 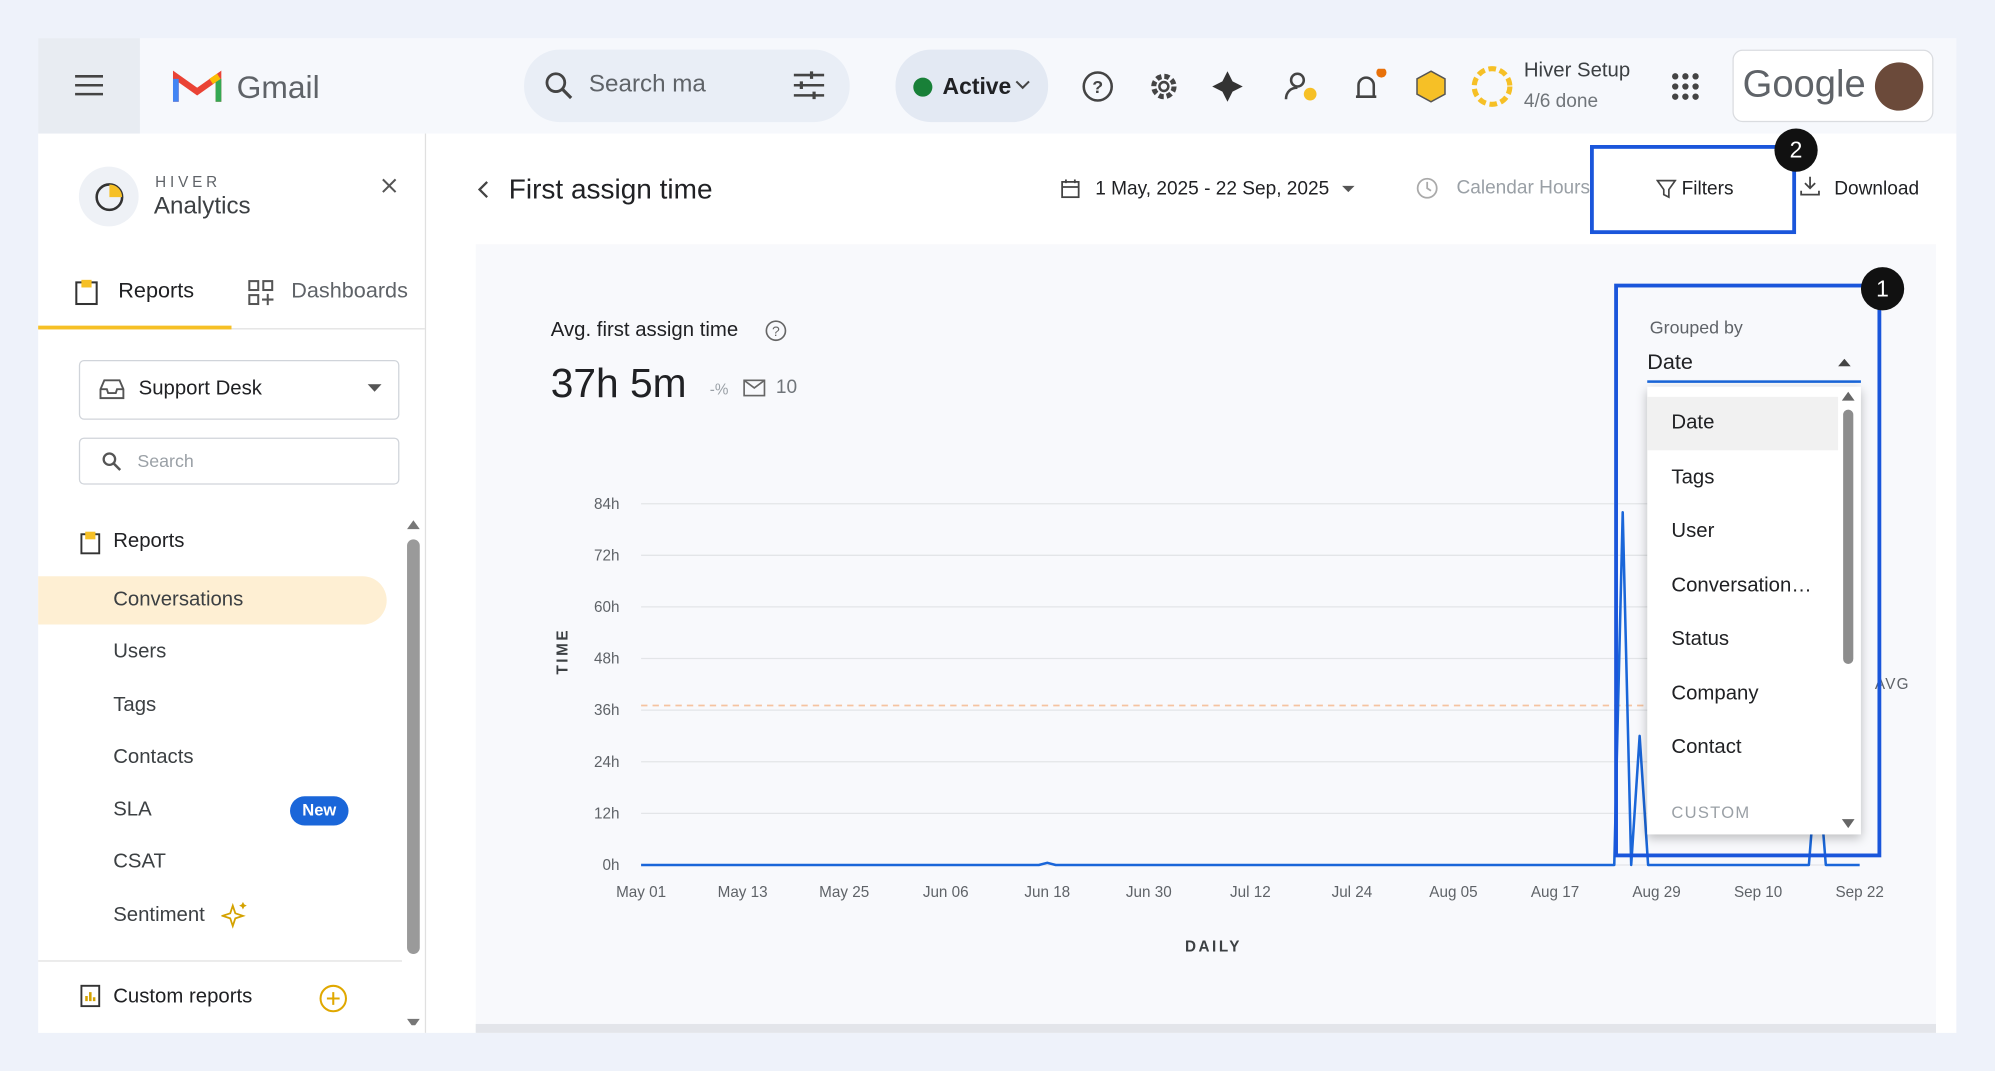 I want to click on reports-icon, so click(x=90, y=543).